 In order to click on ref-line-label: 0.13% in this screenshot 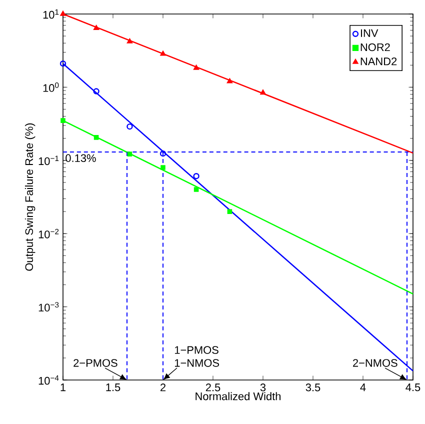, I will do `click(81, 158)`.